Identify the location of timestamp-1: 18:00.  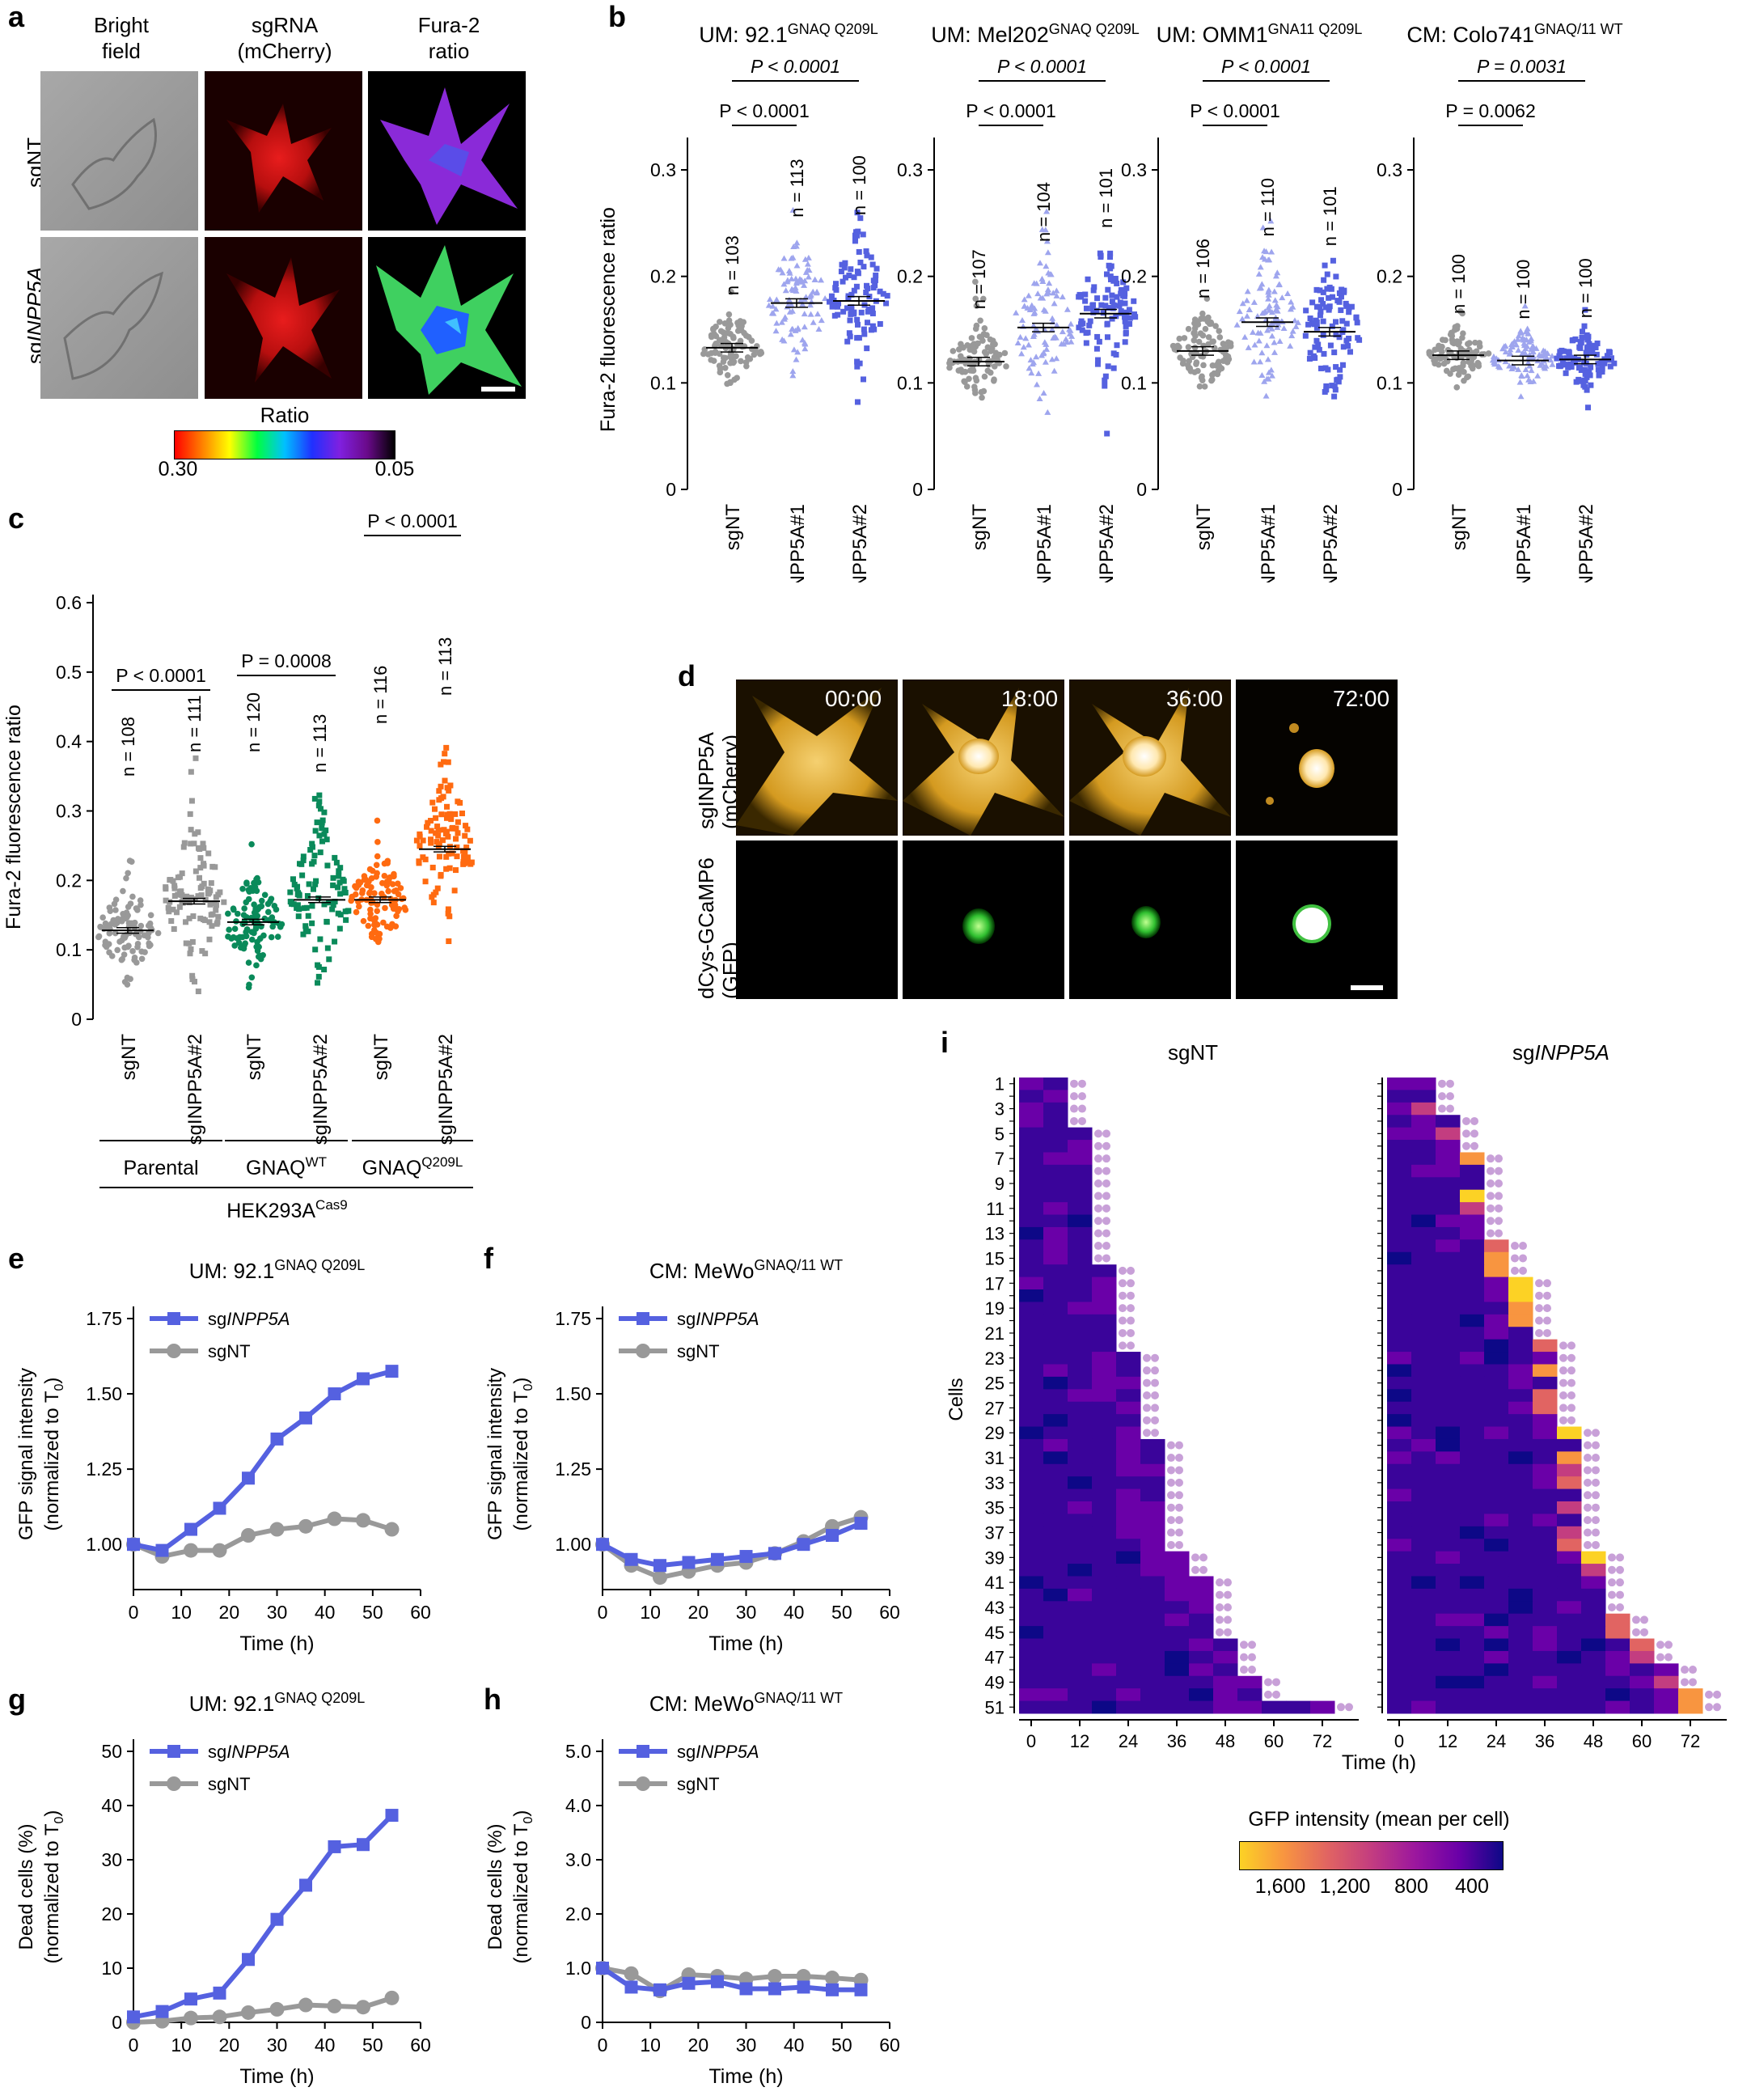
(1030, 699).